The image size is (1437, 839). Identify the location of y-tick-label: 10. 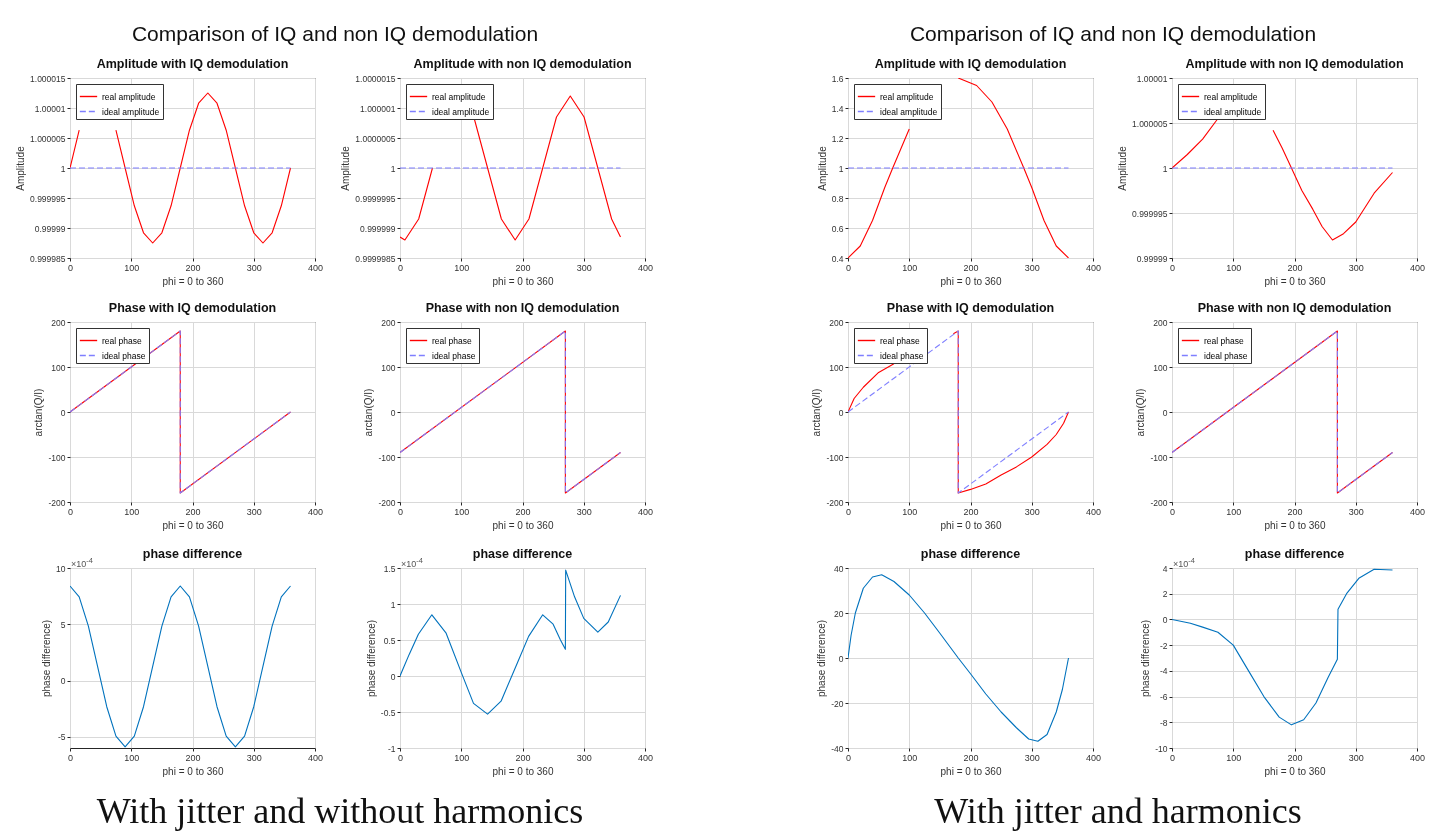
(61, 568).